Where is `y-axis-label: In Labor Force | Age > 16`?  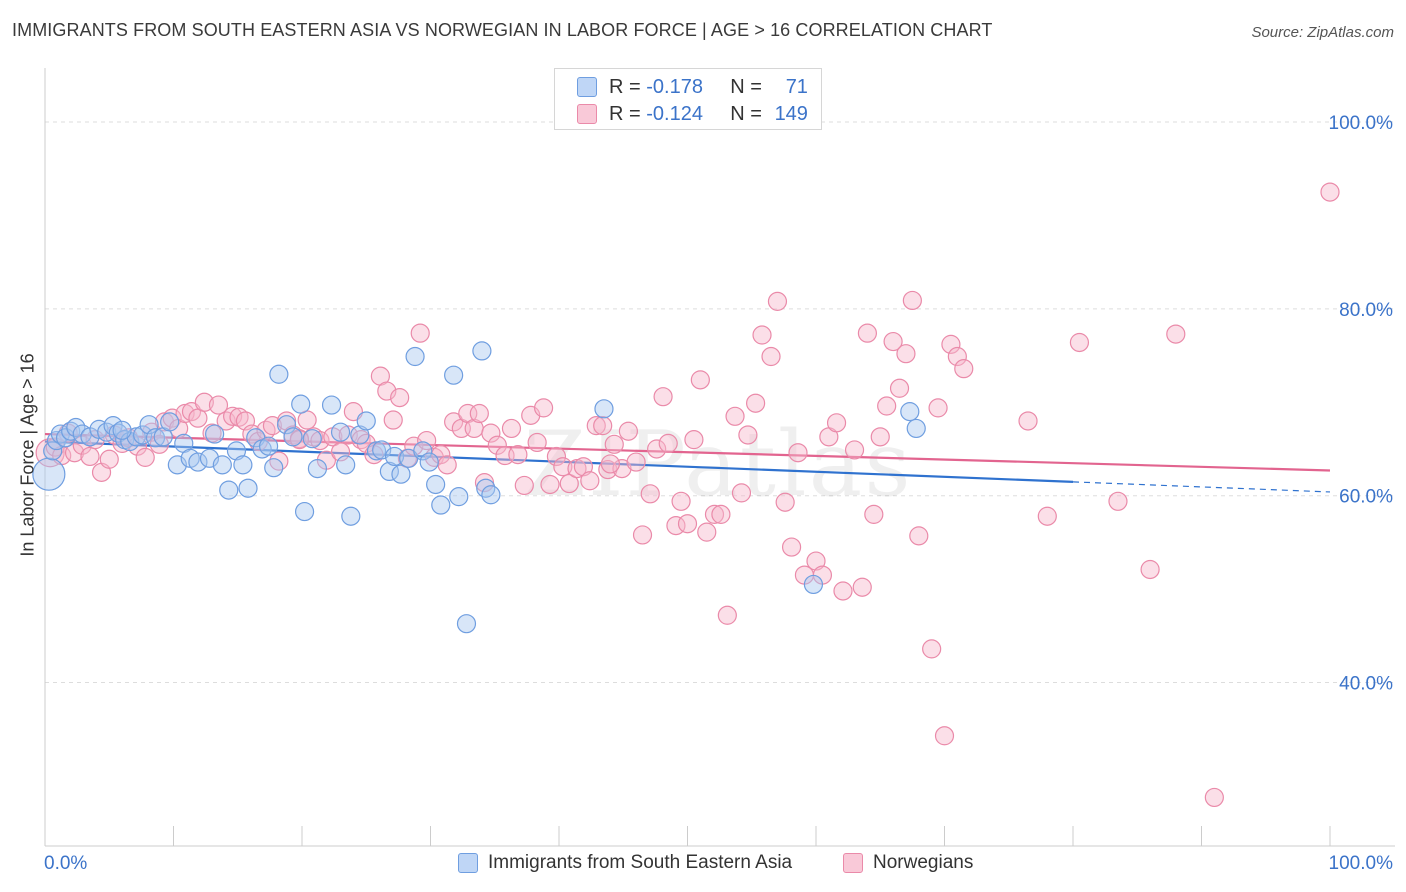 y-axis-label: In Labor Force | Age > 16 is located at coordinates (27, 455).